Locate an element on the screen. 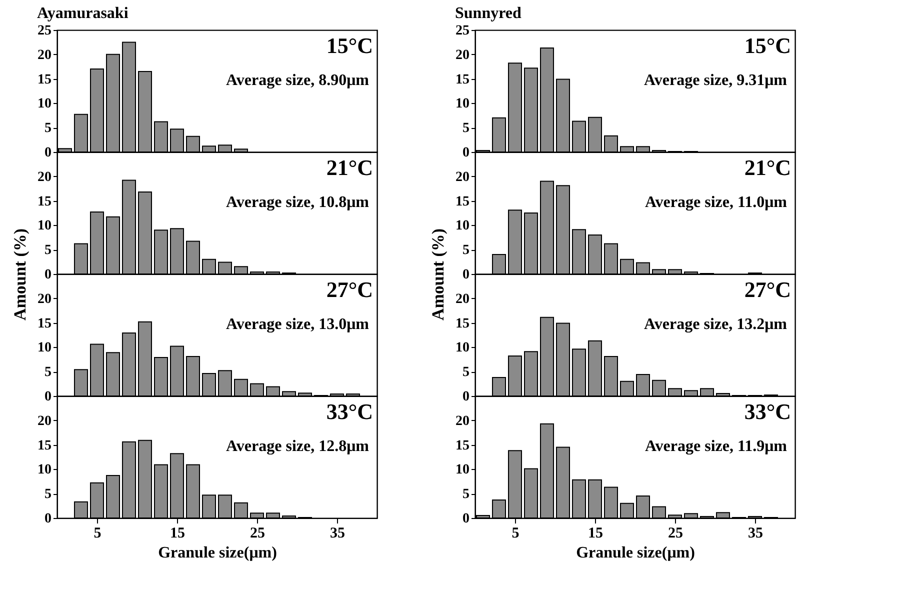 This screenshot has width=902, height=589. annotation: Average size, 13.2μm is located at coordinates (716, 324).